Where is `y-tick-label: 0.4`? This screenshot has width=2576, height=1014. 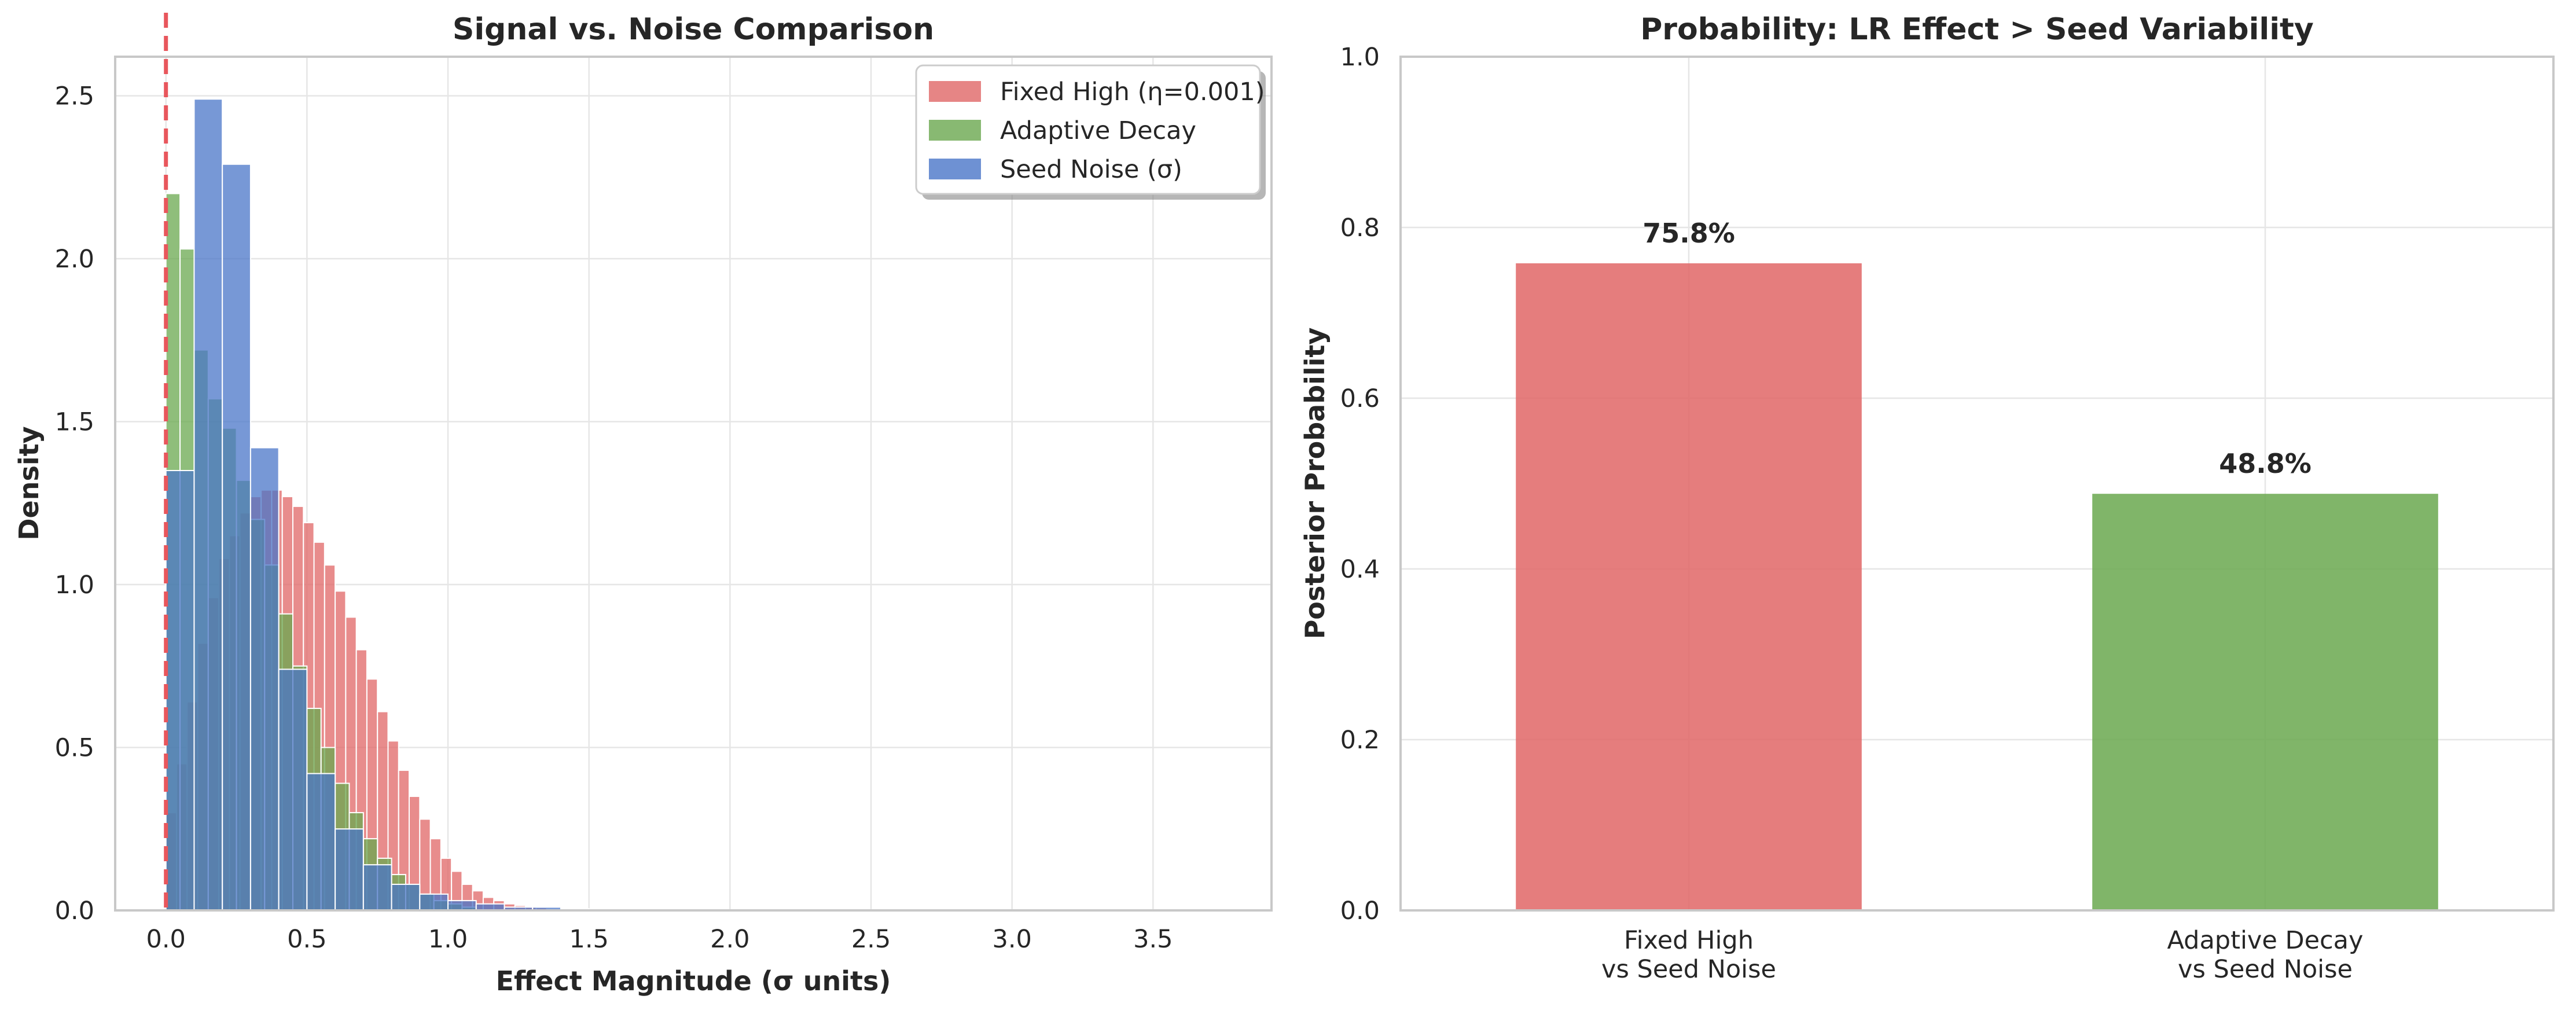
y-tick-label: 0.4 is located at coordinates (1360, 569).